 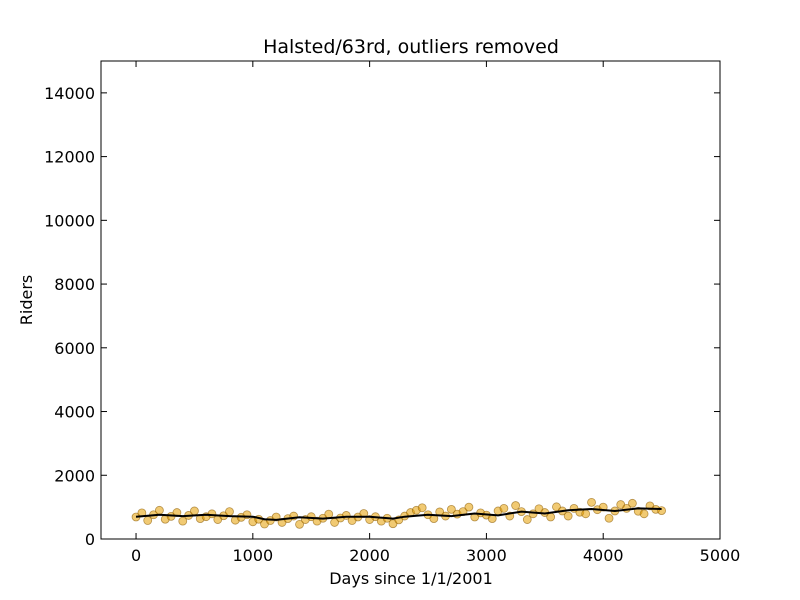 I want to click on y-tick-label: 8000, so click(x=74, y=284).